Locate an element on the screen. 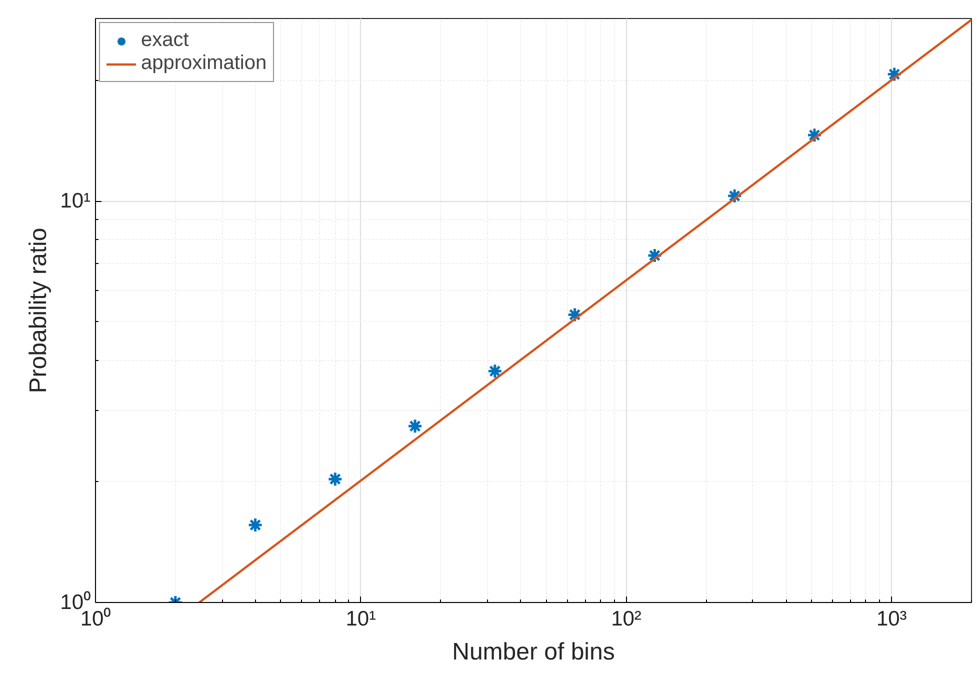  y-axis-title: Probability ratio is located at coordinates (38, 311).